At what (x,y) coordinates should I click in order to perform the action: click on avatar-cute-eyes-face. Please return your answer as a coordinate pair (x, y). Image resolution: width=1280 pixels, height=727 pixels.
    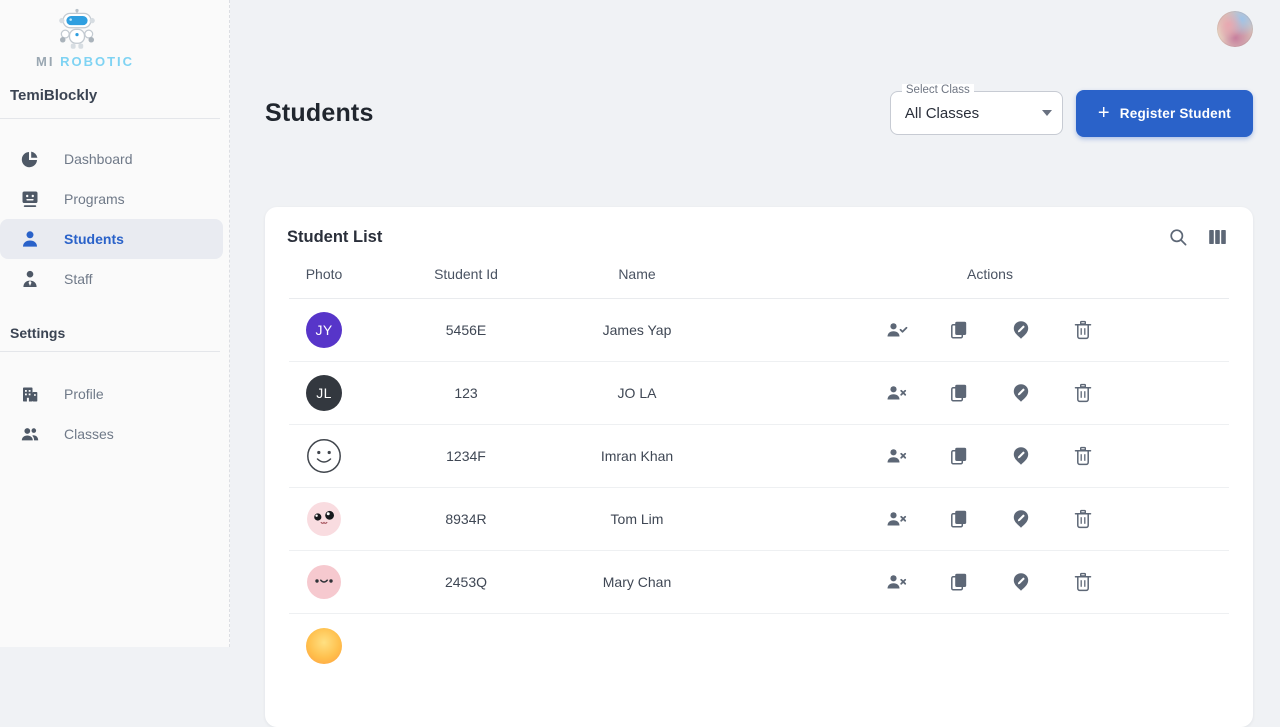
    Looking at the image, I should click on (324, 519).